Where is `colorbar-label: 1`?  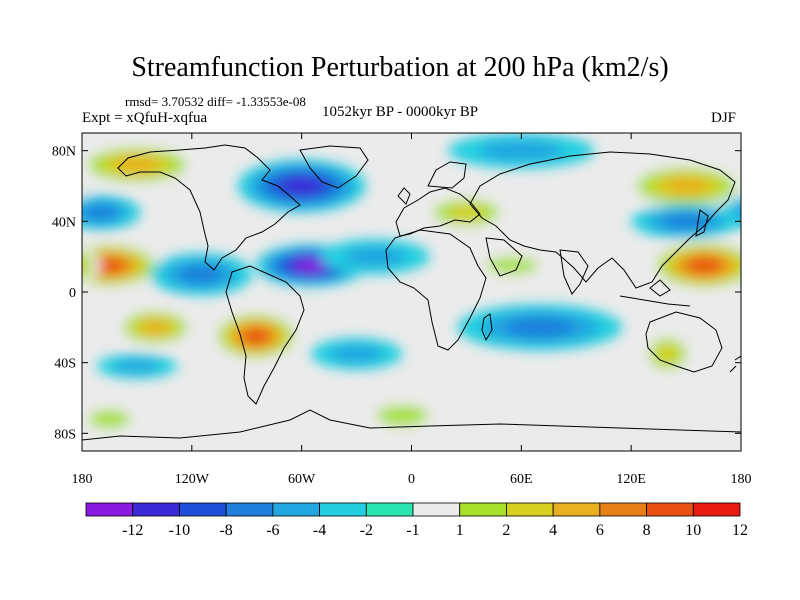
colorbar-label: 1 is located at coordinates (460, 530).